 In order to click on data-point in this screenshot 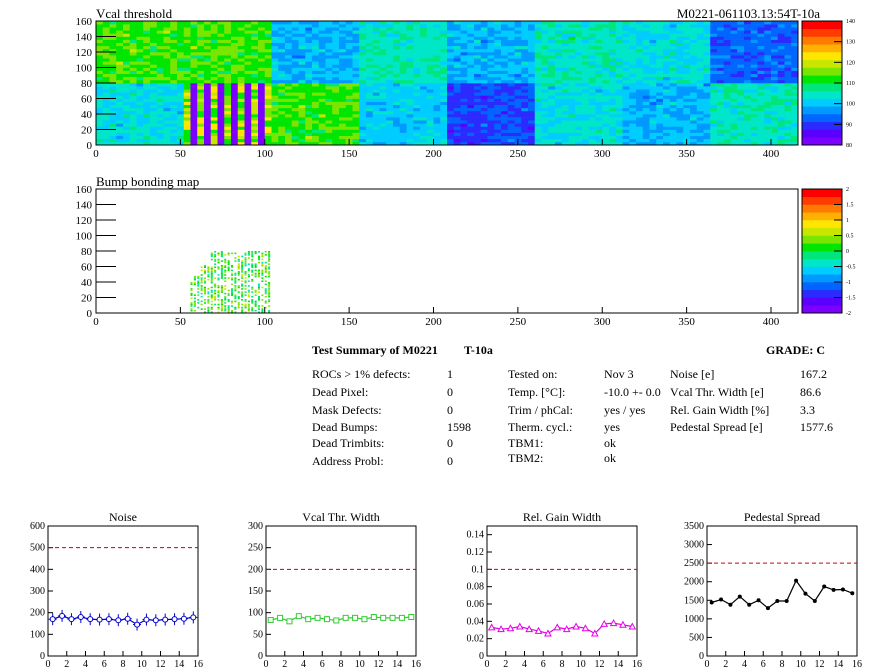, I will do `click(411, 617)`.